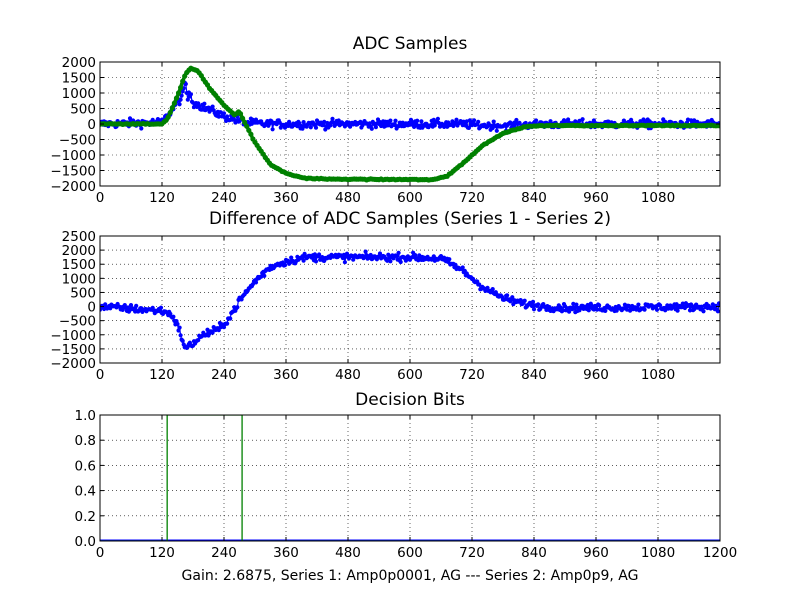 The image size is (800, 600). I want to click on y-tick-label: 2500, so click(79, 237).